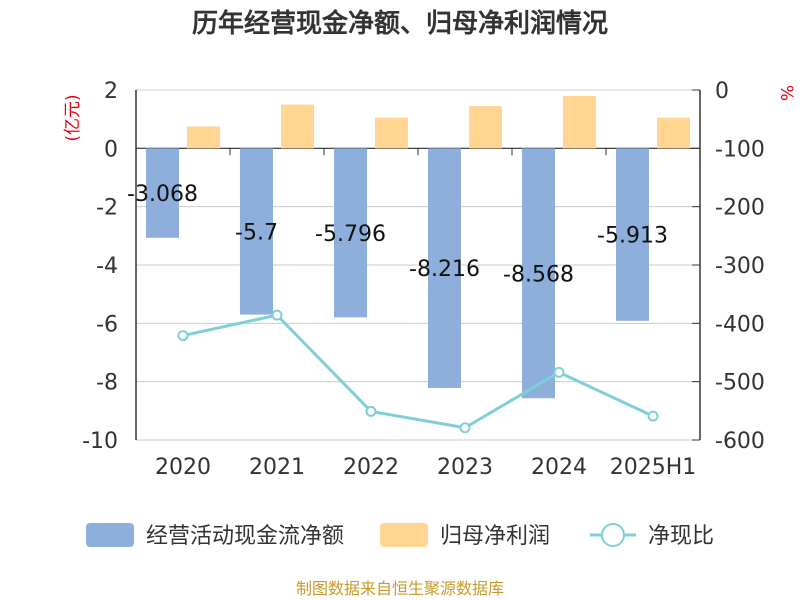  Describe the element at coordinates (400, 588) in the screenshot. I see `source-note: 制图数据来自恒生聚源数据库` at that location.